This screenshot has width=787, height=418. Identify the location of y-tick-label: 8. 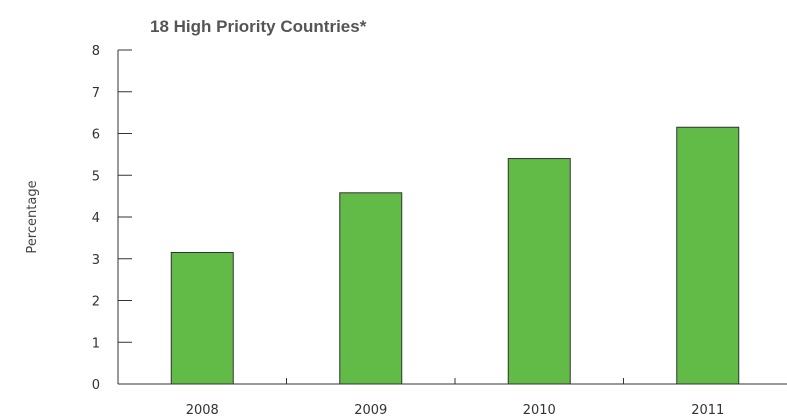
(96, 51).